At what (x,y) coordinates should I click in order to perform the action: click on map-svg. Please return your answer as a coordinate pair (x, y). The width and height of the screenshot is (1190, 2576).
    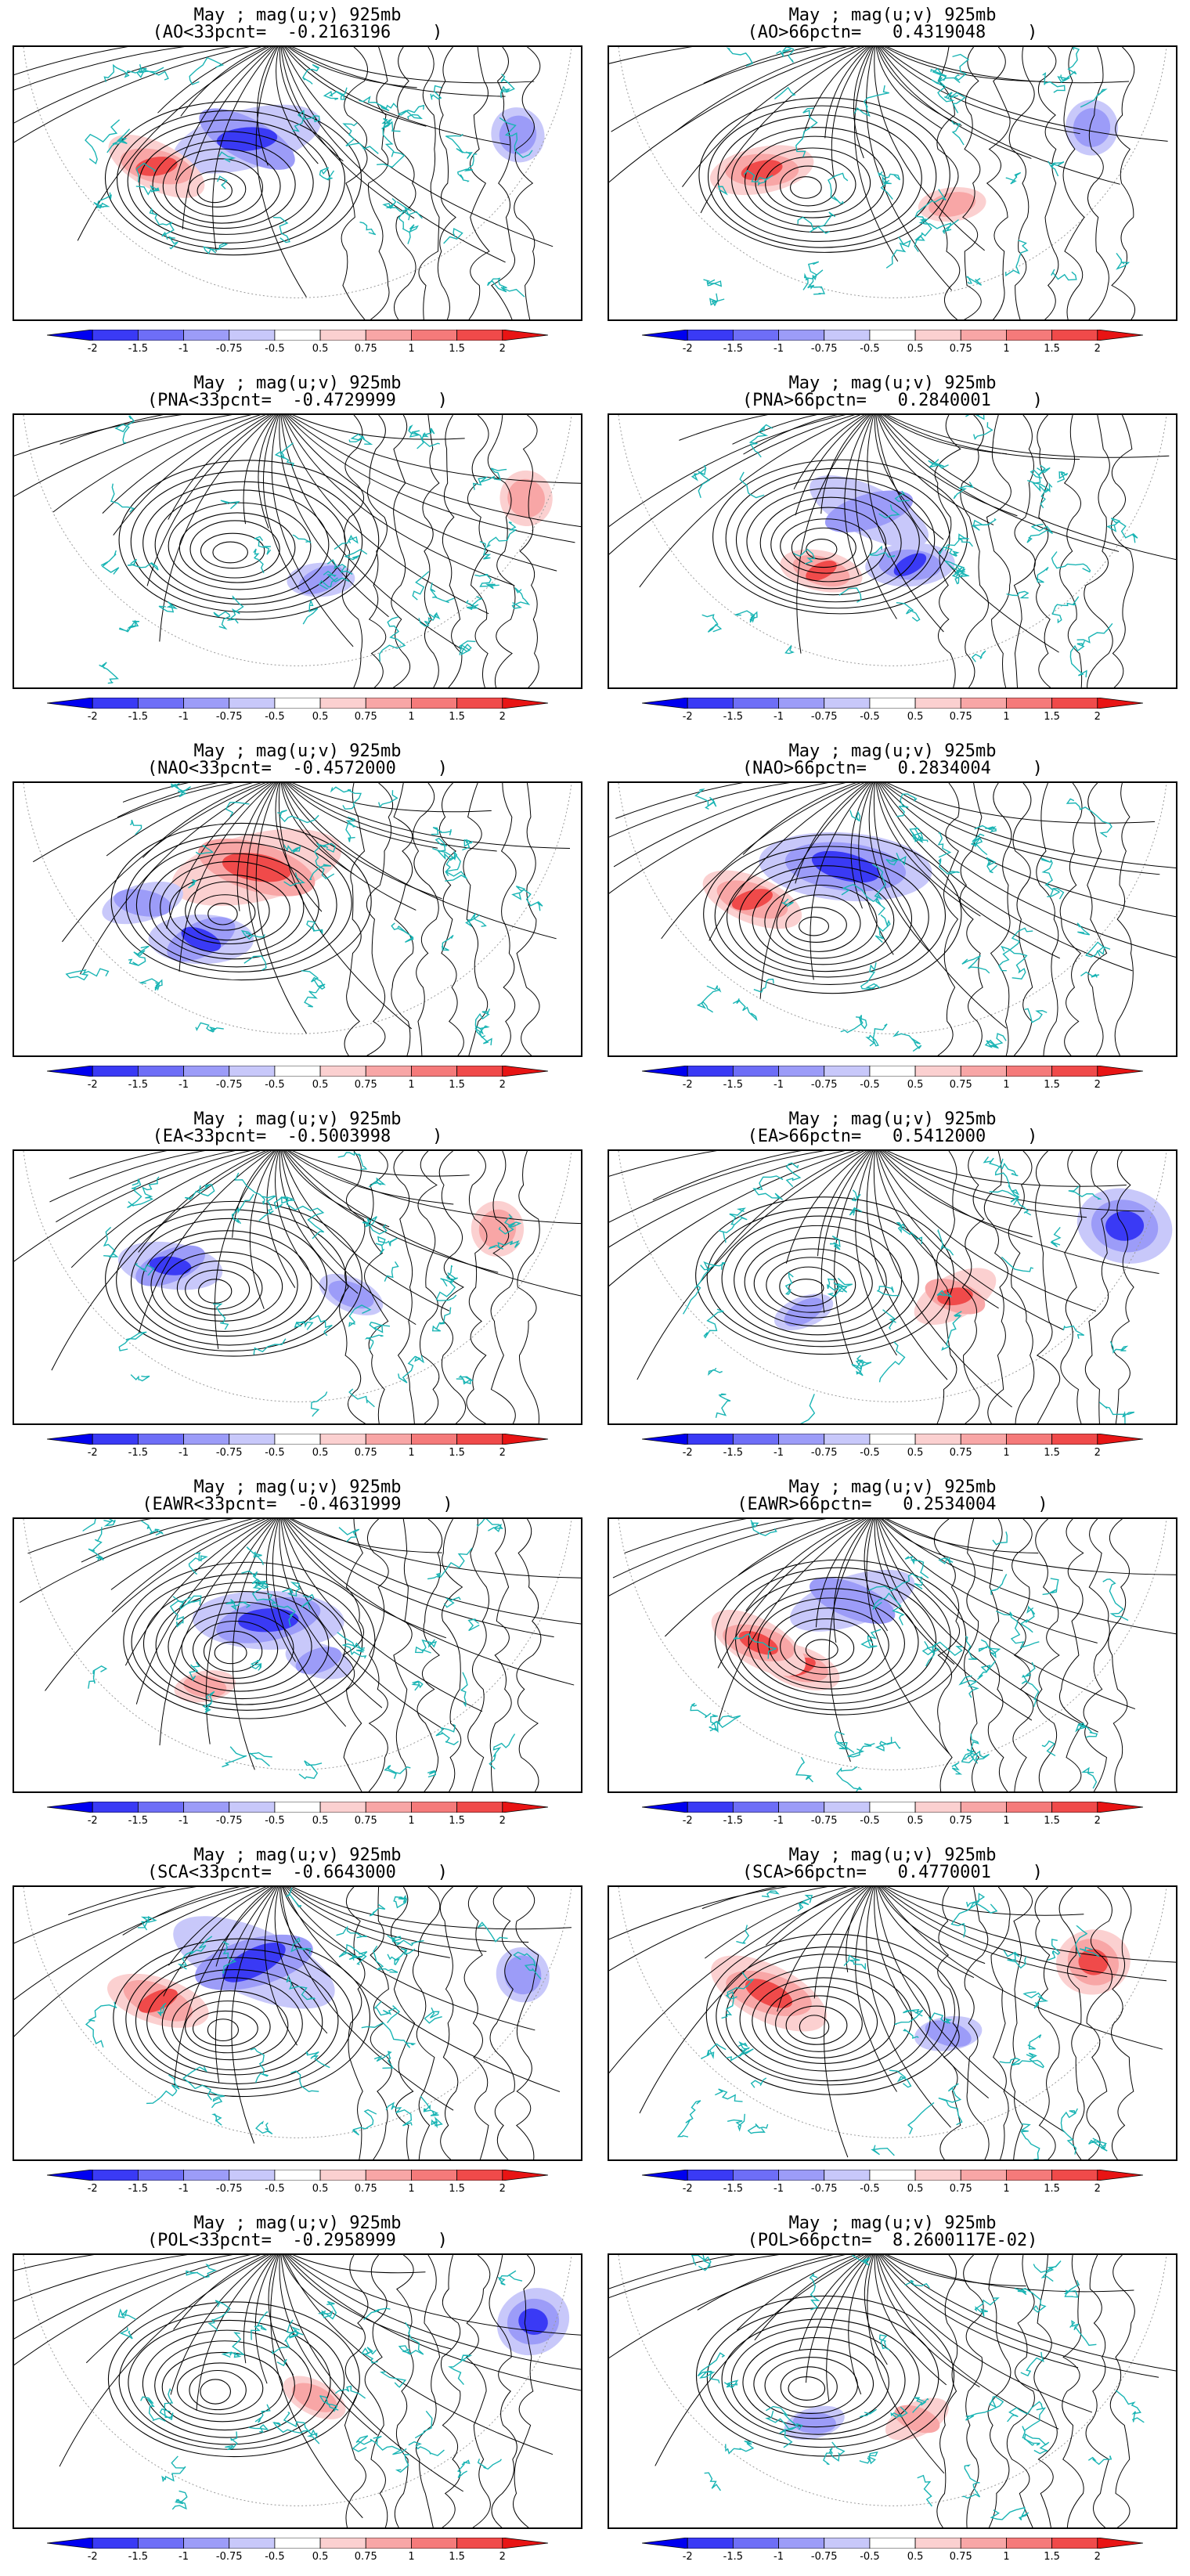
    Looking at the image, I should click on (293, 183).